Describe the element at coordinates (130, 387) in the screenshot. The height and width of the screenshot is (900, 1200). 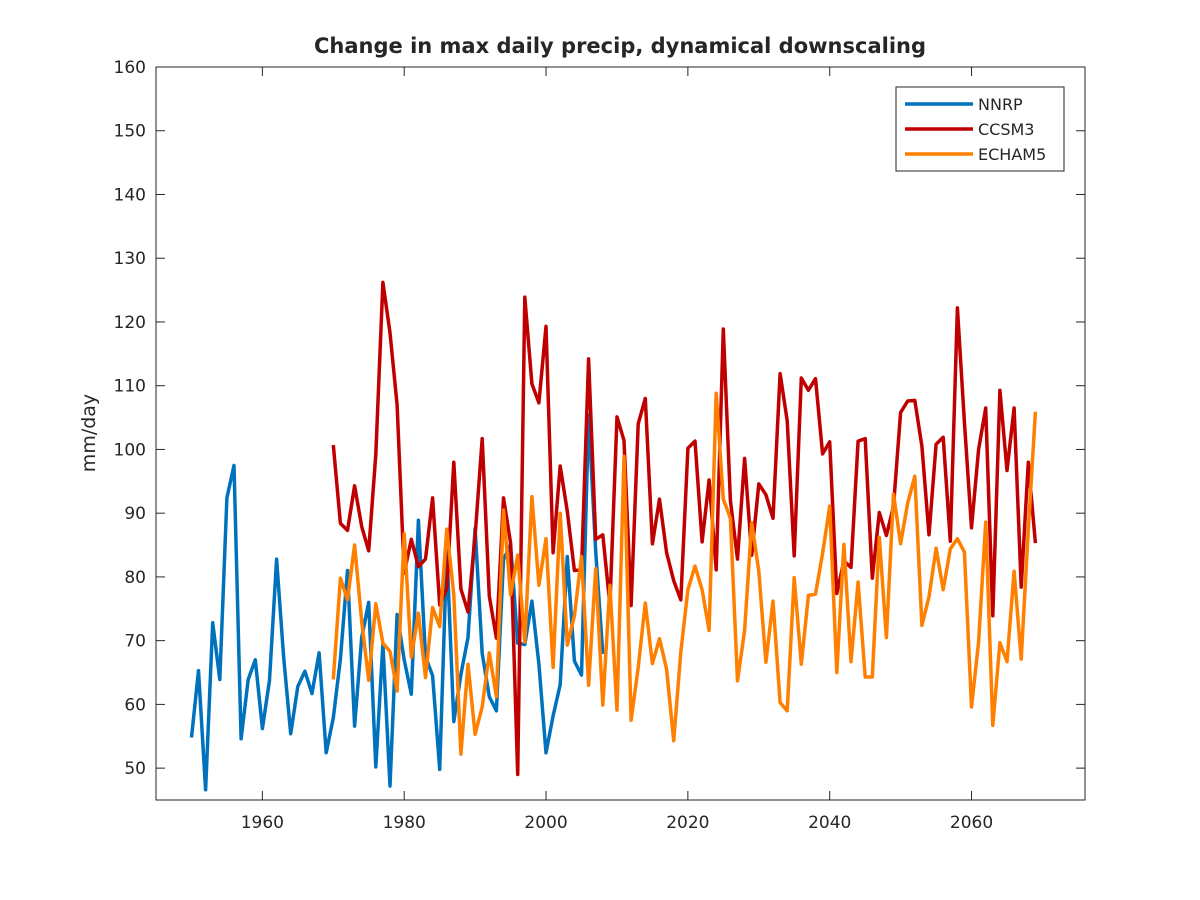
I see `y-tick-label: 110` at that location.